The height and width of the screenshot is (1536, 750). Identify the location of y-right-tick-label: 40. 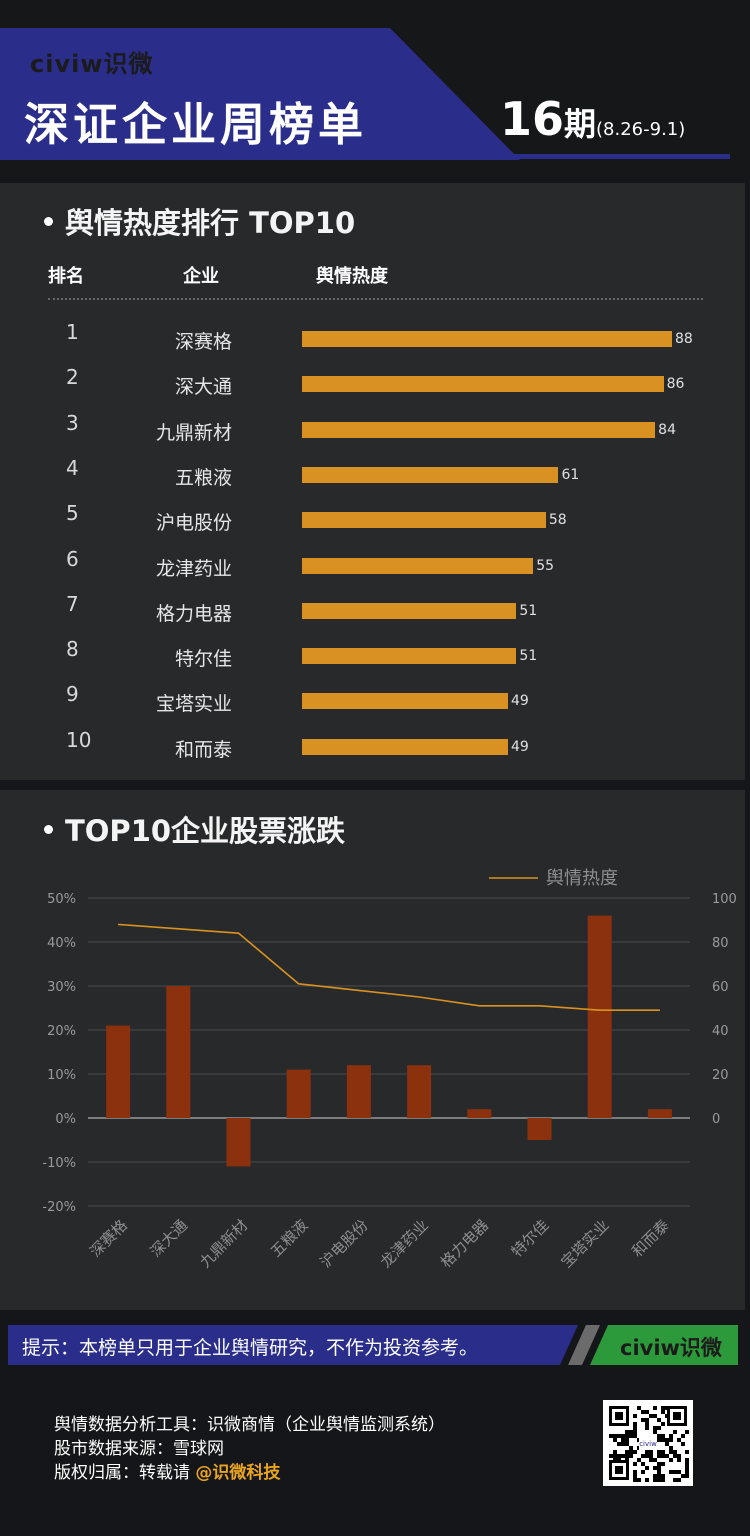
(720, 1031).